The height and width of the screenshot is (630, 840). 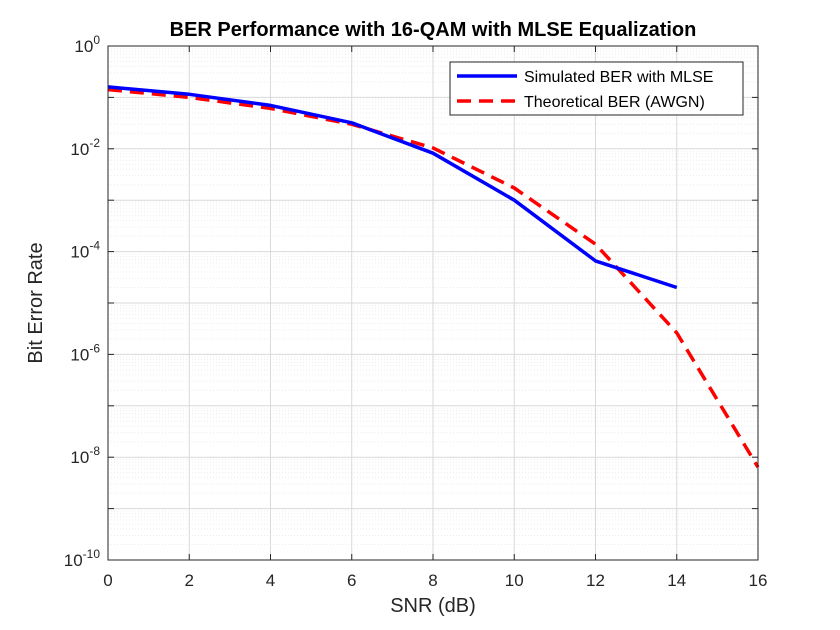 I want to click on x-axis-title: SNR (dB), so click(x=433, y=606).